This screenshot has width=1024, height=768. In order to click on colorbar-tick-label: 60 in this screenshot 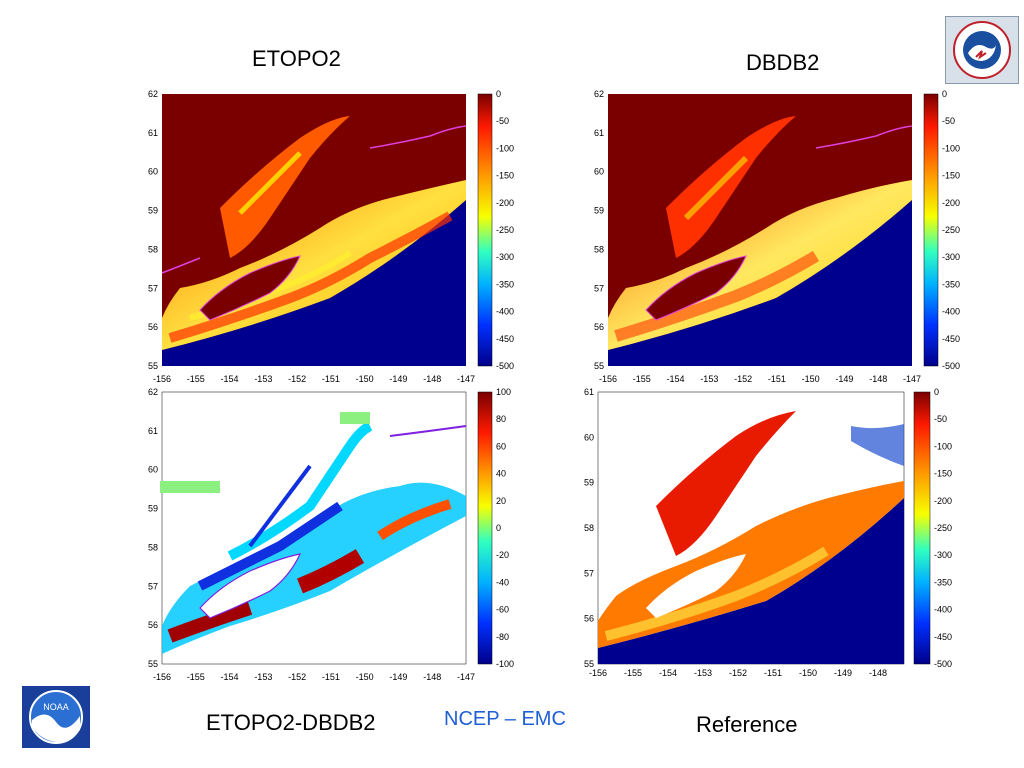, I will do `click(501, 446)`.